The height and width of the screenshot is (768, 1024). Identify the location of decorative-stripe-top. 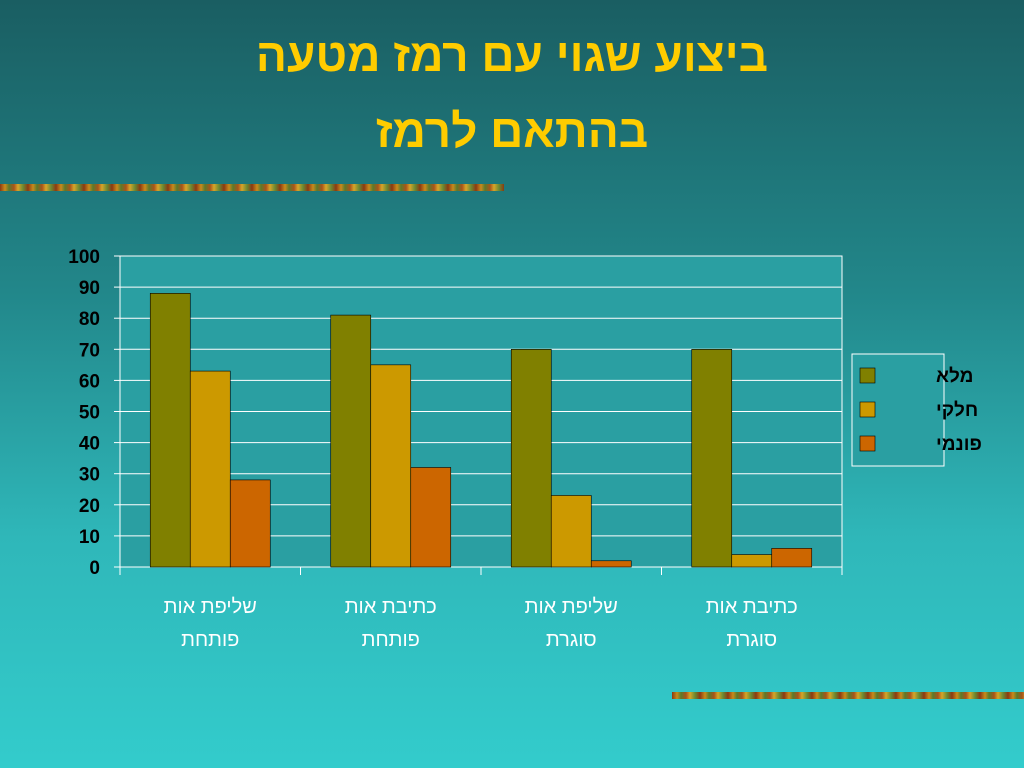
(252, 187).